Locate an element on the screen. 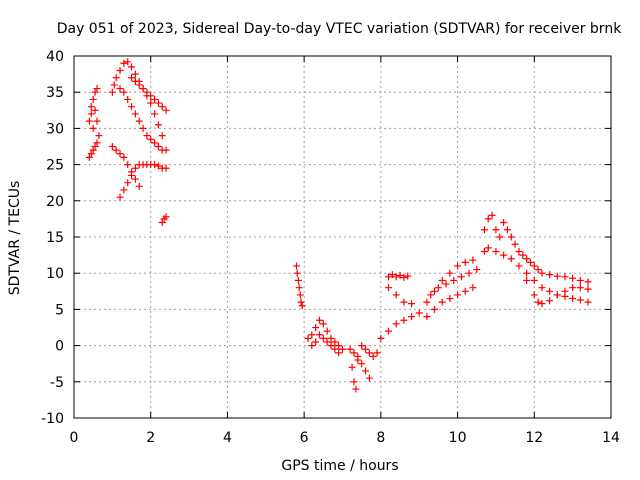 This screenshot has height=480, width=640. y-tick-label: 10 is located at coordinates (55, 274).